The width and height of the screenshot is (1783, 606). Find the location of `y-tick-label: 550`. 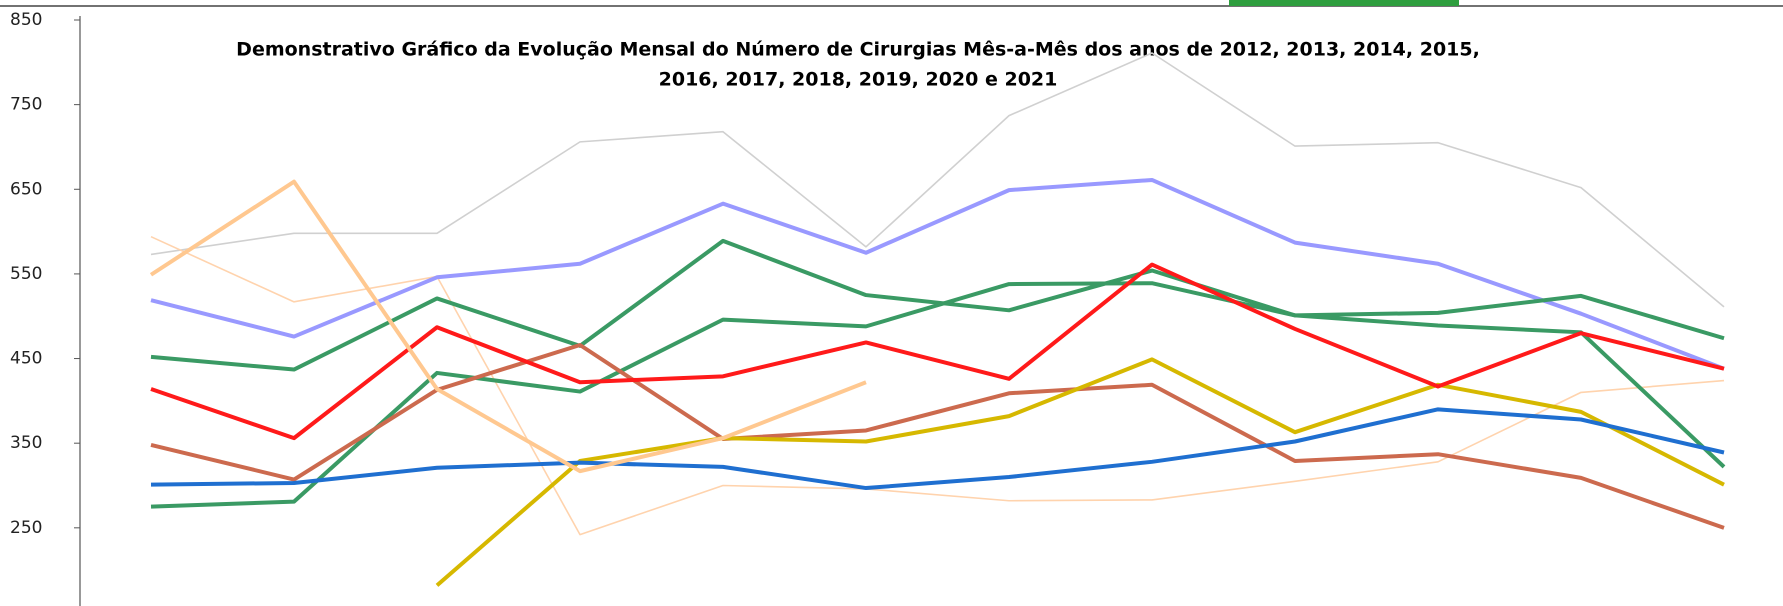

y-tick-label: 550 is located at coordinates (26, 274).